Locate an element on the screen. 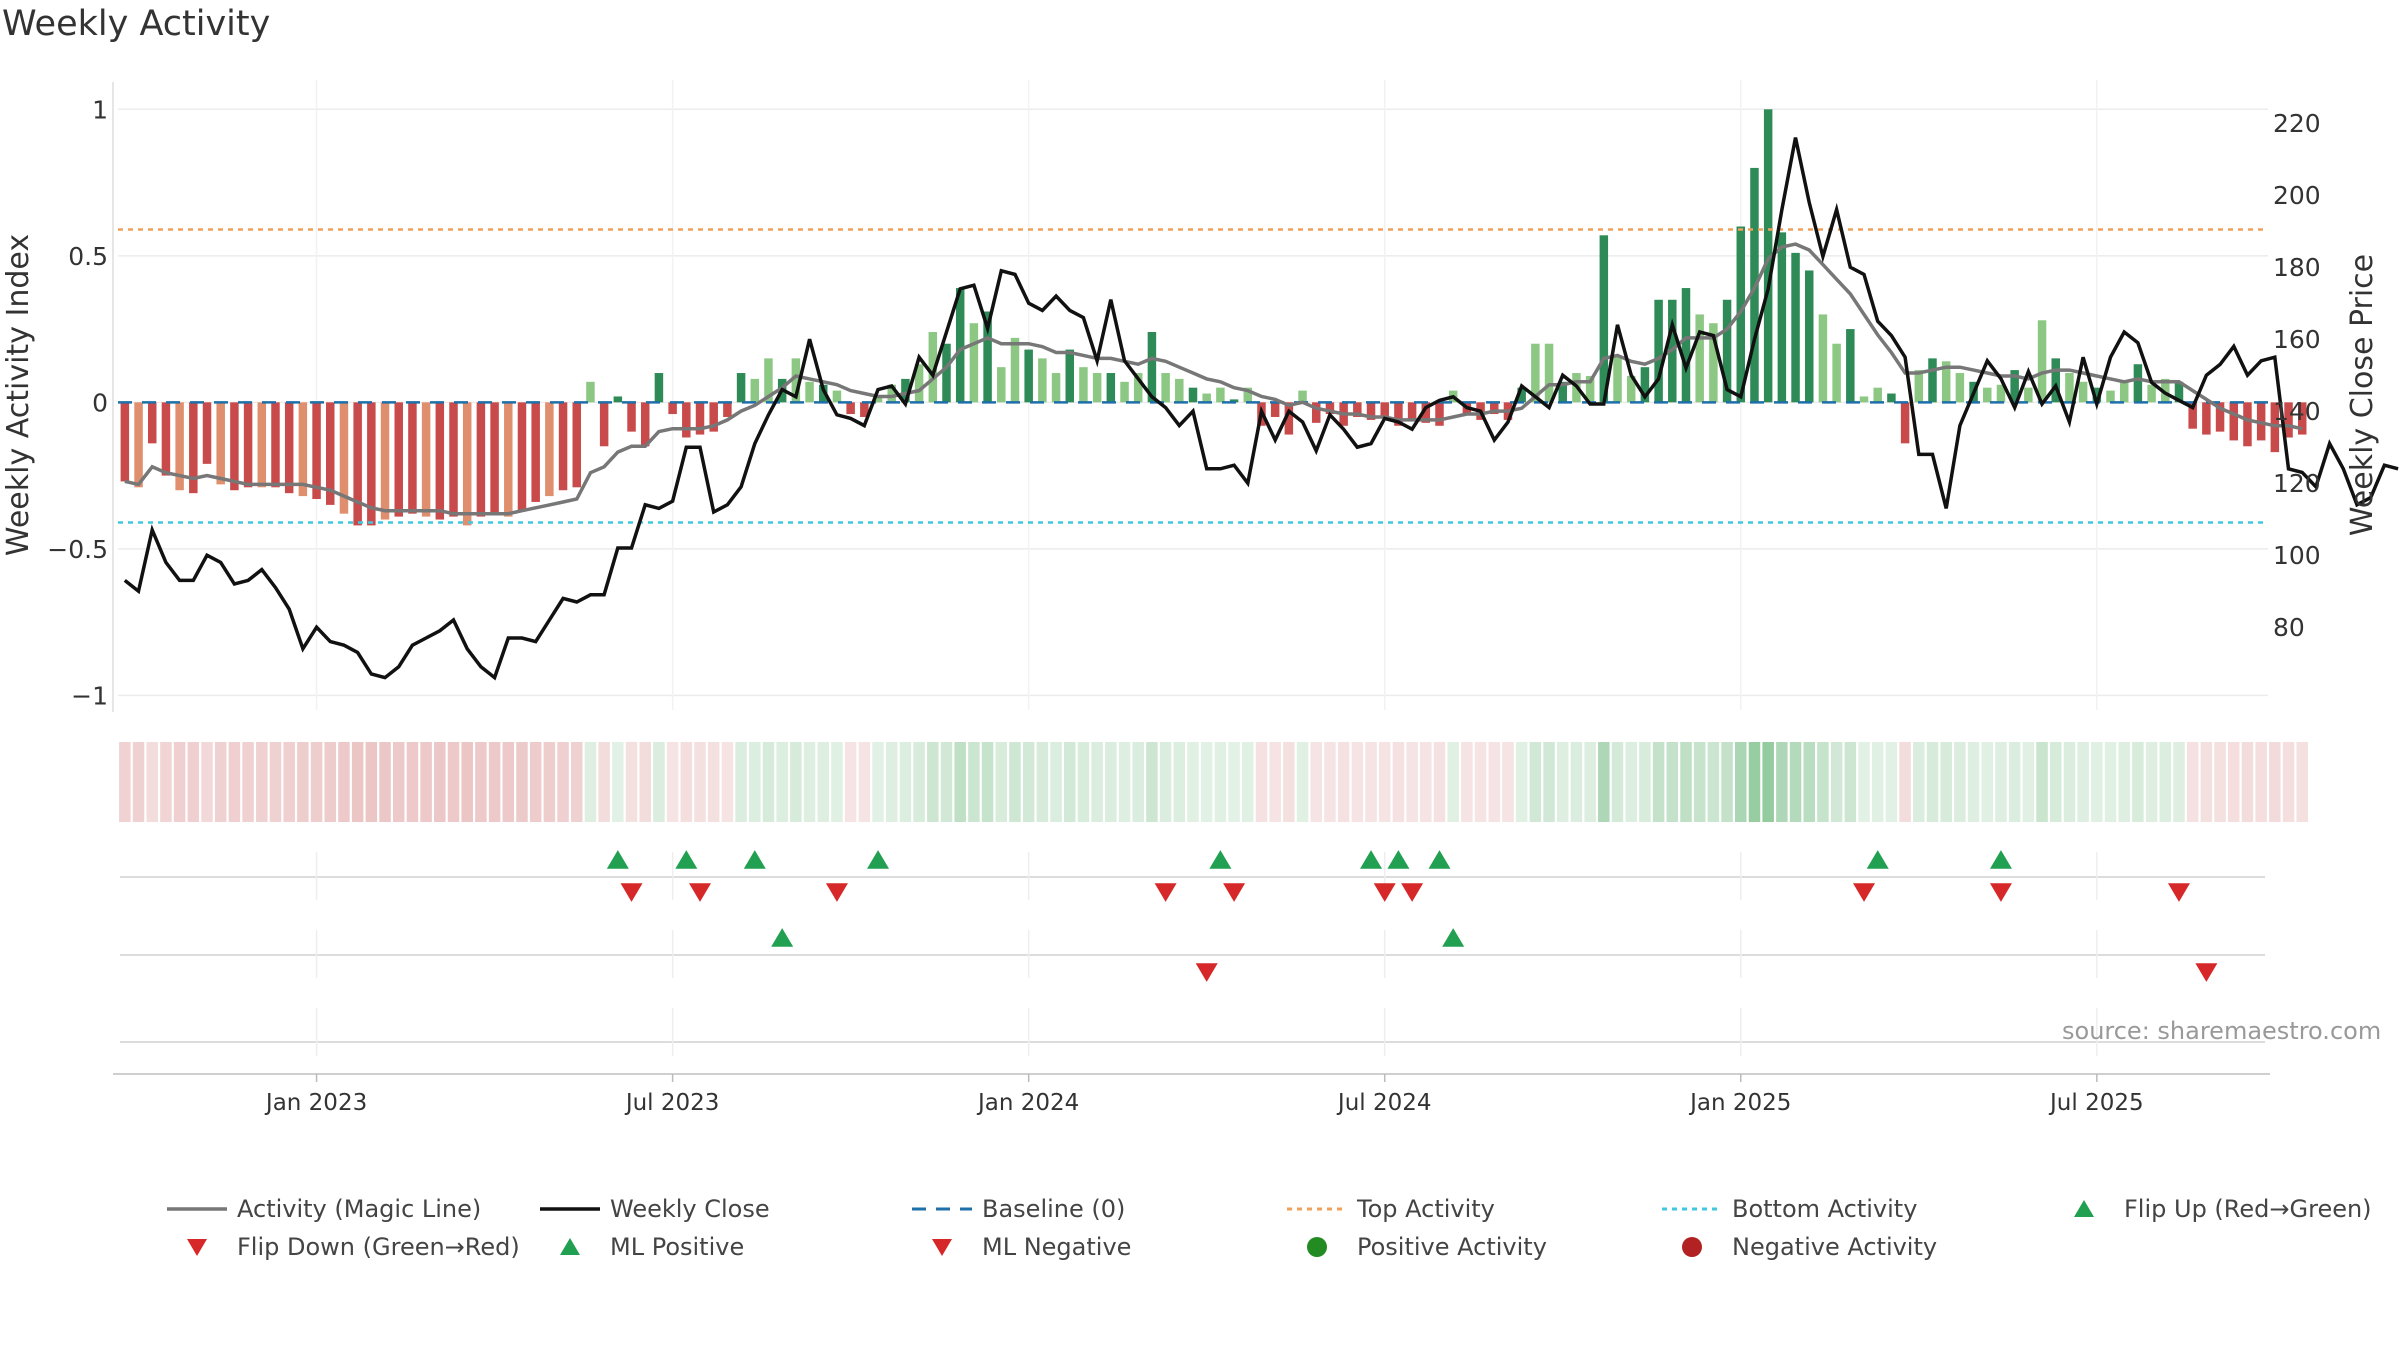 The image size is (2400, 1350). legend-item: Bottom Activity is located at coordinates (1788, 1209).